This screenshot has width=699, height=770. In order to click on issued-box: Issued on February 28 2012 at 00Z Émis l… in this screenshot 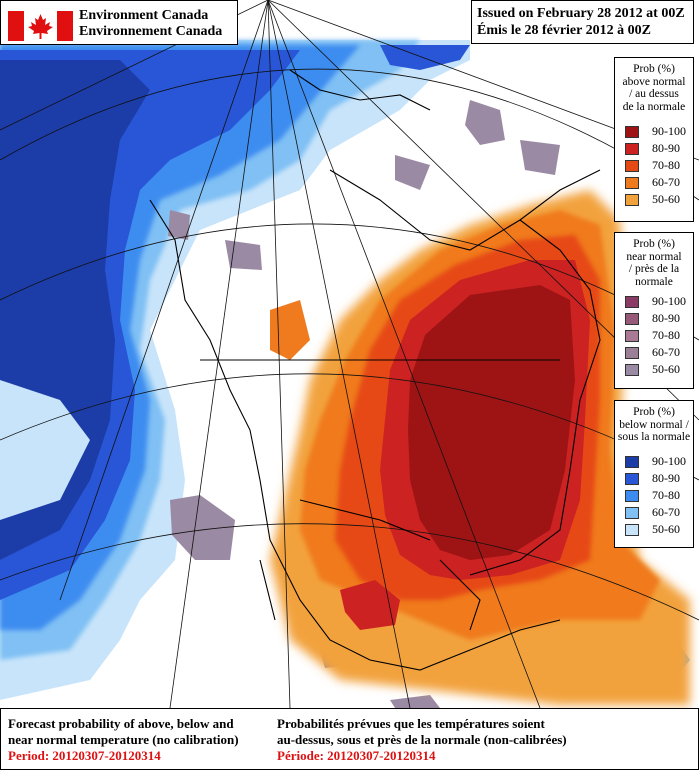, I will do `click(582, 22)`.